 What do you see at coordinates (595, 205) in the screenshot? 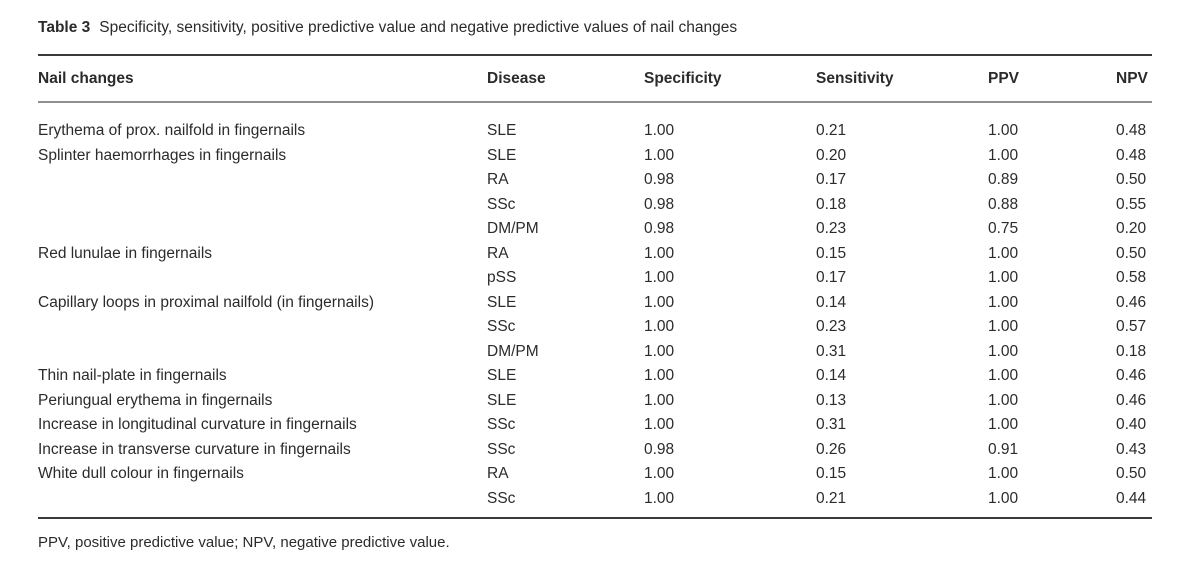
I see `table-row: SSc 0.98 0.18 0.88 0.55` at bounding box center [595, 205].